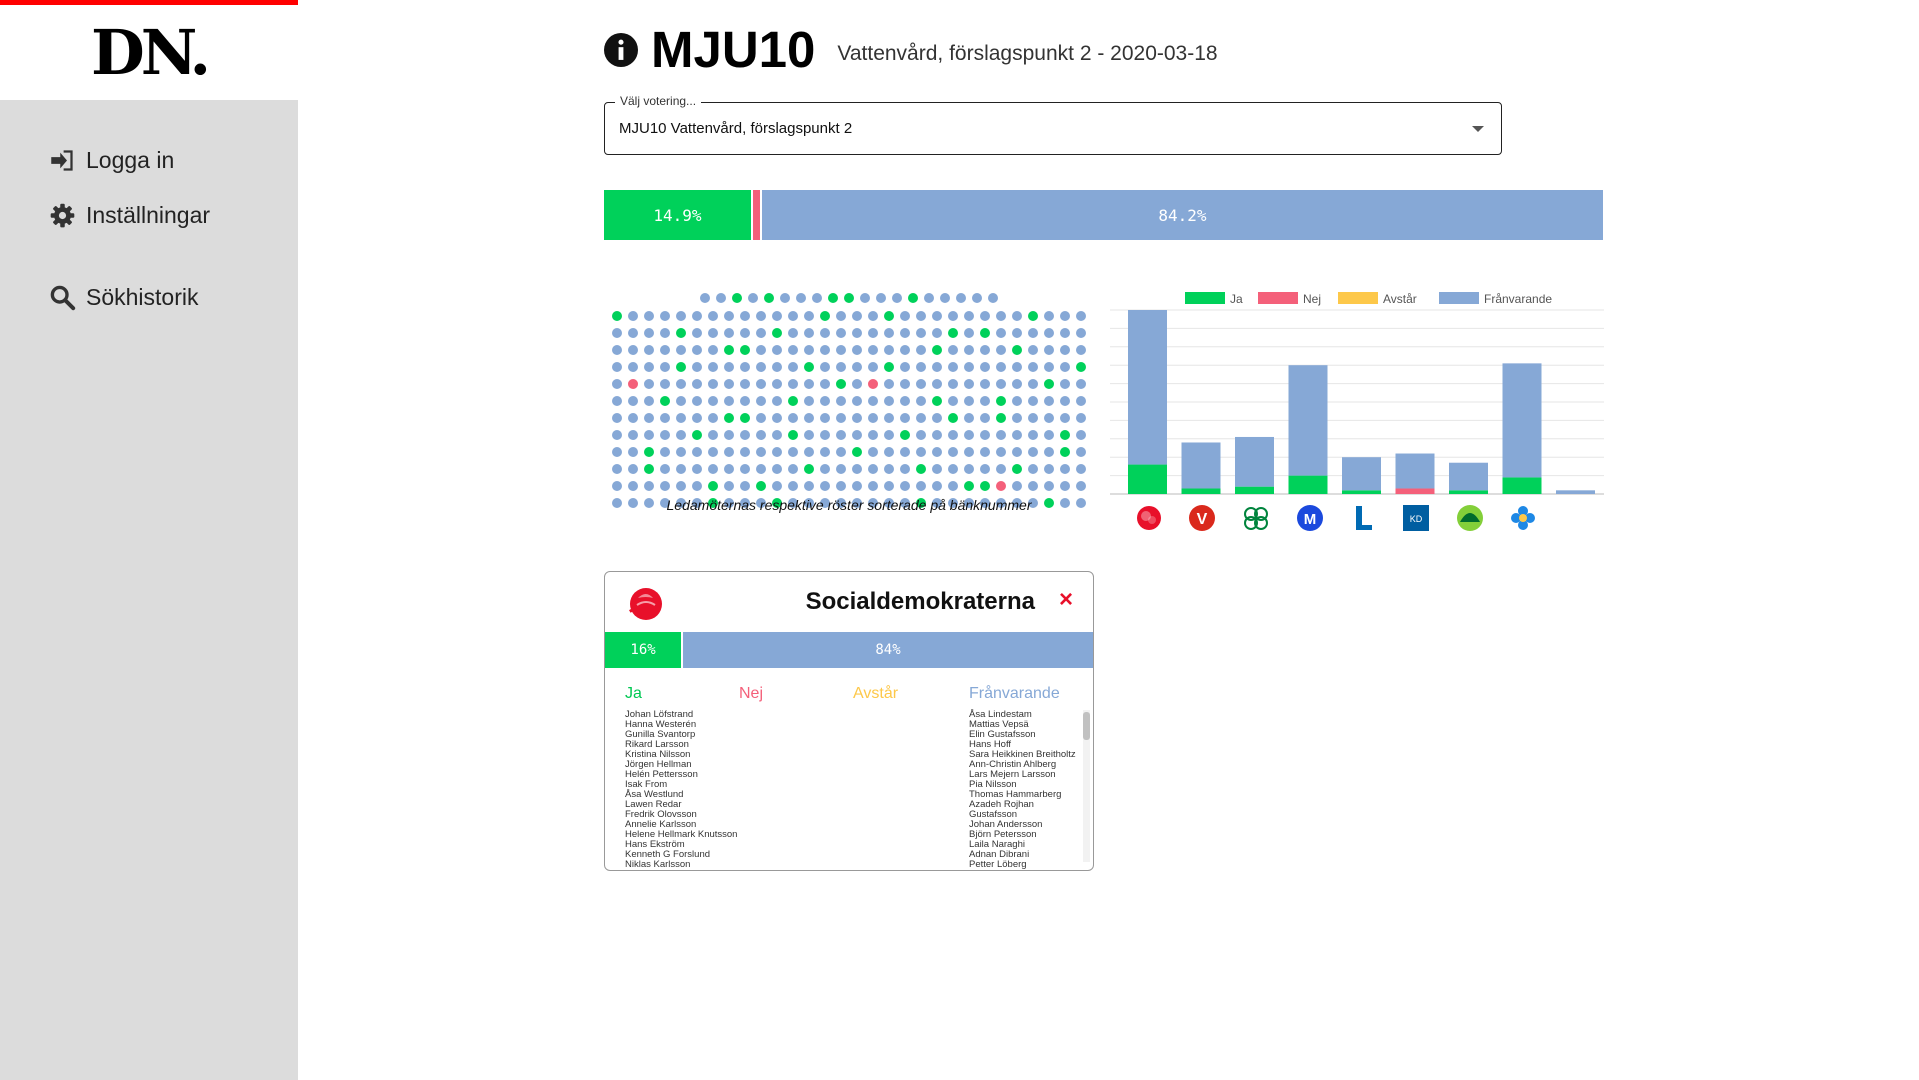  I want to click on flower-icon, so click(1523, 518).